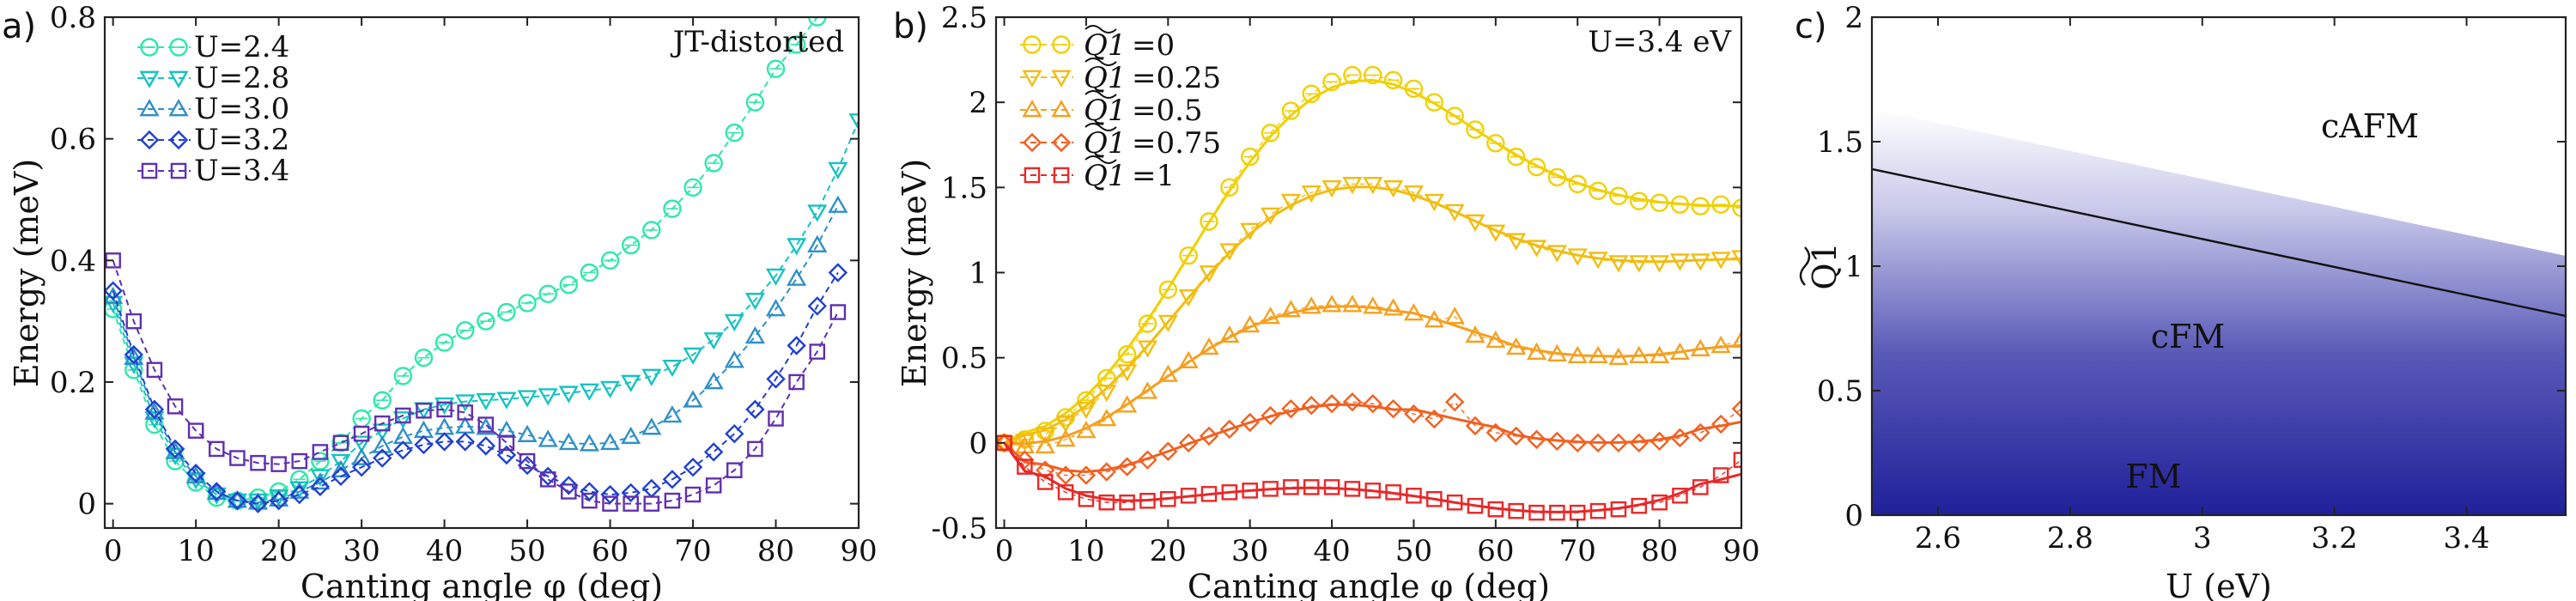  I want to click on legend-a-label: U=3.0, so click(241, 109).